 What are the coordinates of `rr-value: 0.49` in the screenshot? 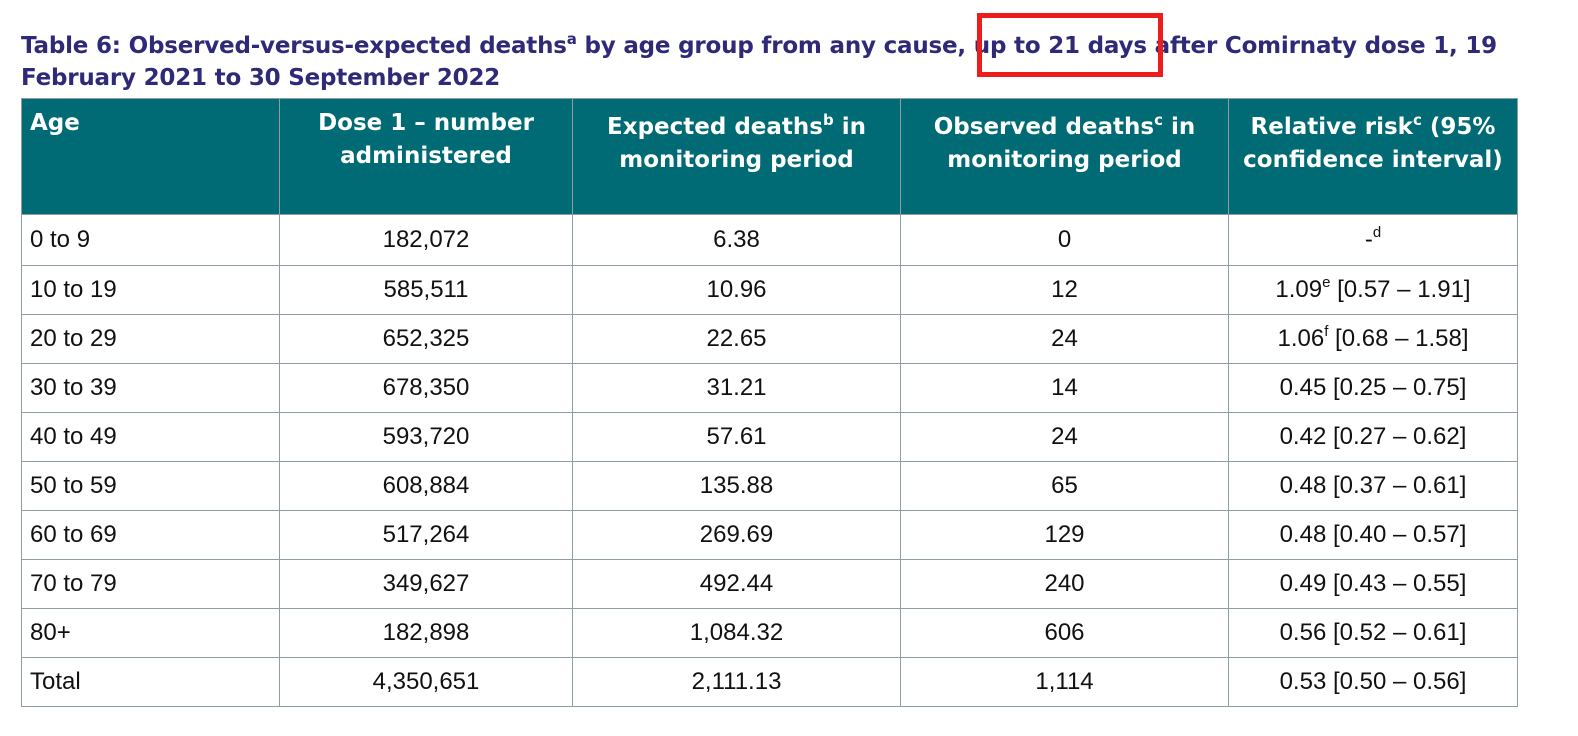 It's located at (1303, 583).